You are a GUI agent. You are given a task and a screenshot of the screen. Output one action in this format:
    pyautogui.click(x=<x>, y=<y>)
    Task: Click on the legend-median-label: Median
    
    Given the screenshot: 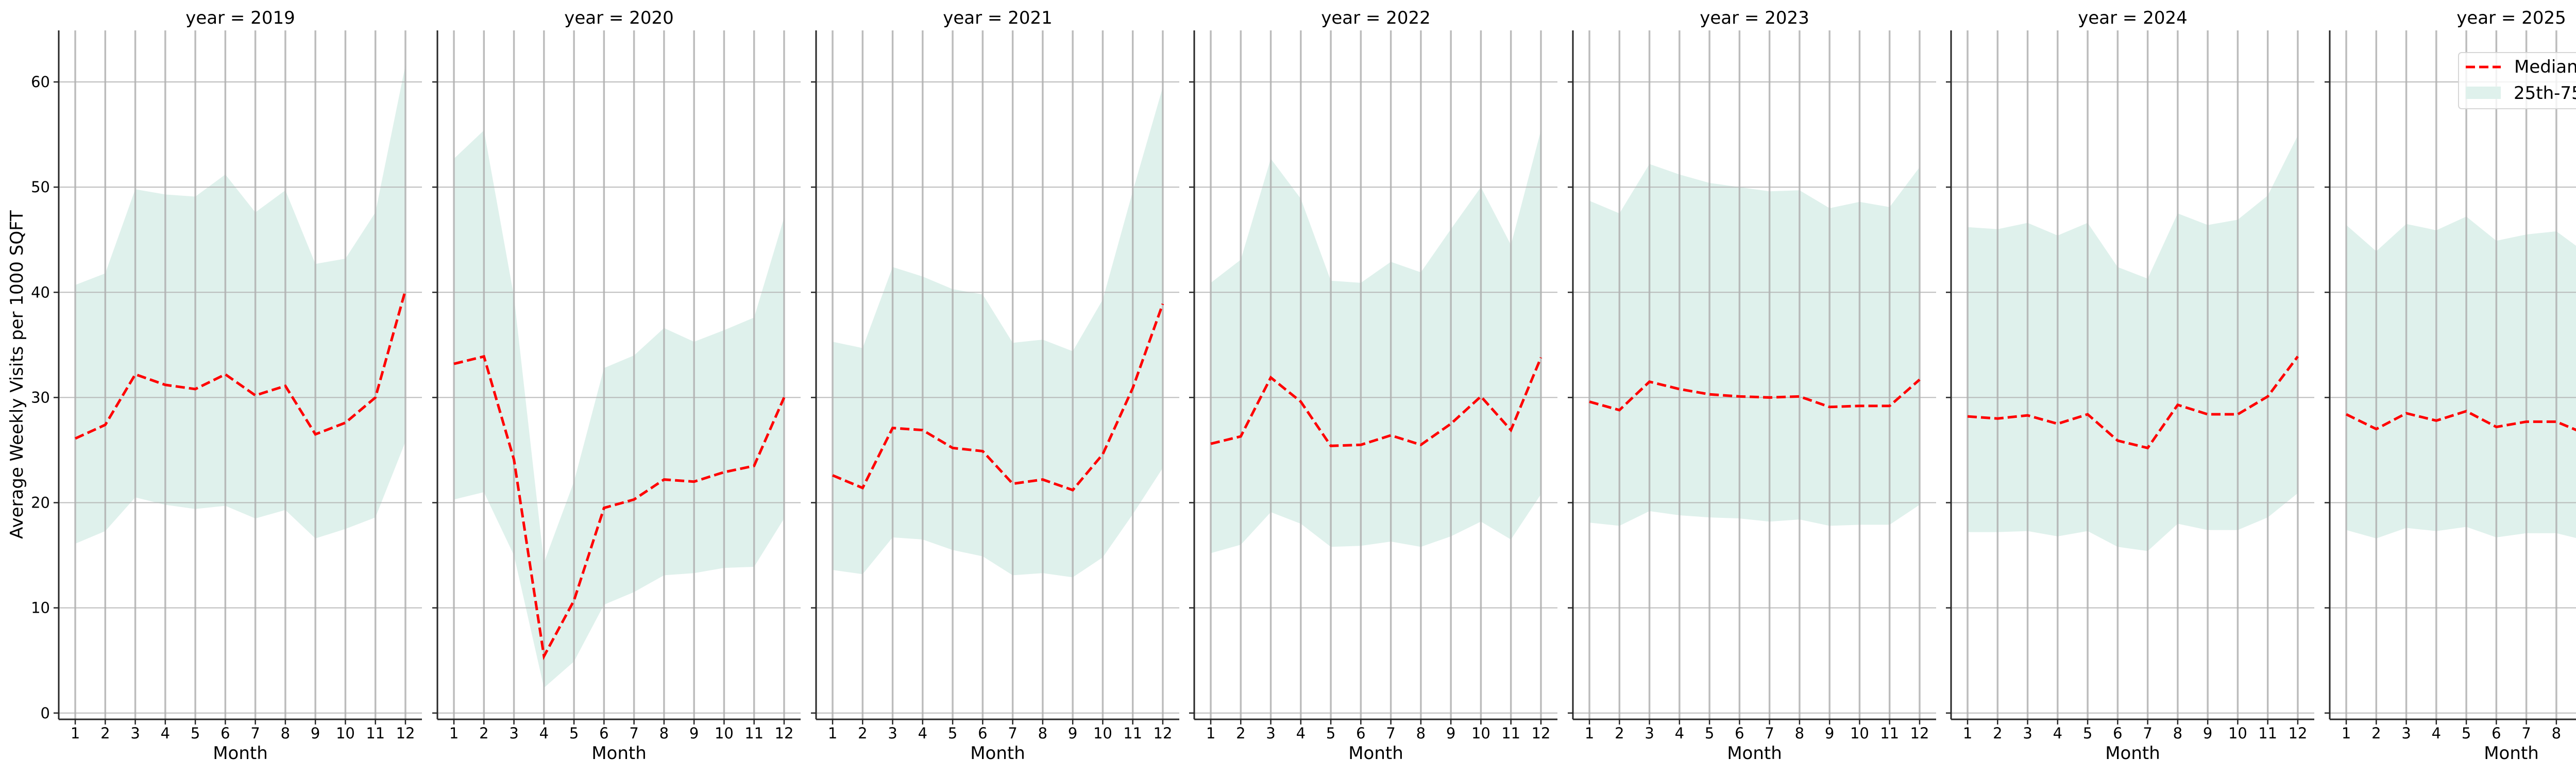 What is the action you would take?
    pyautogui.click(x=2545, y=67)
    